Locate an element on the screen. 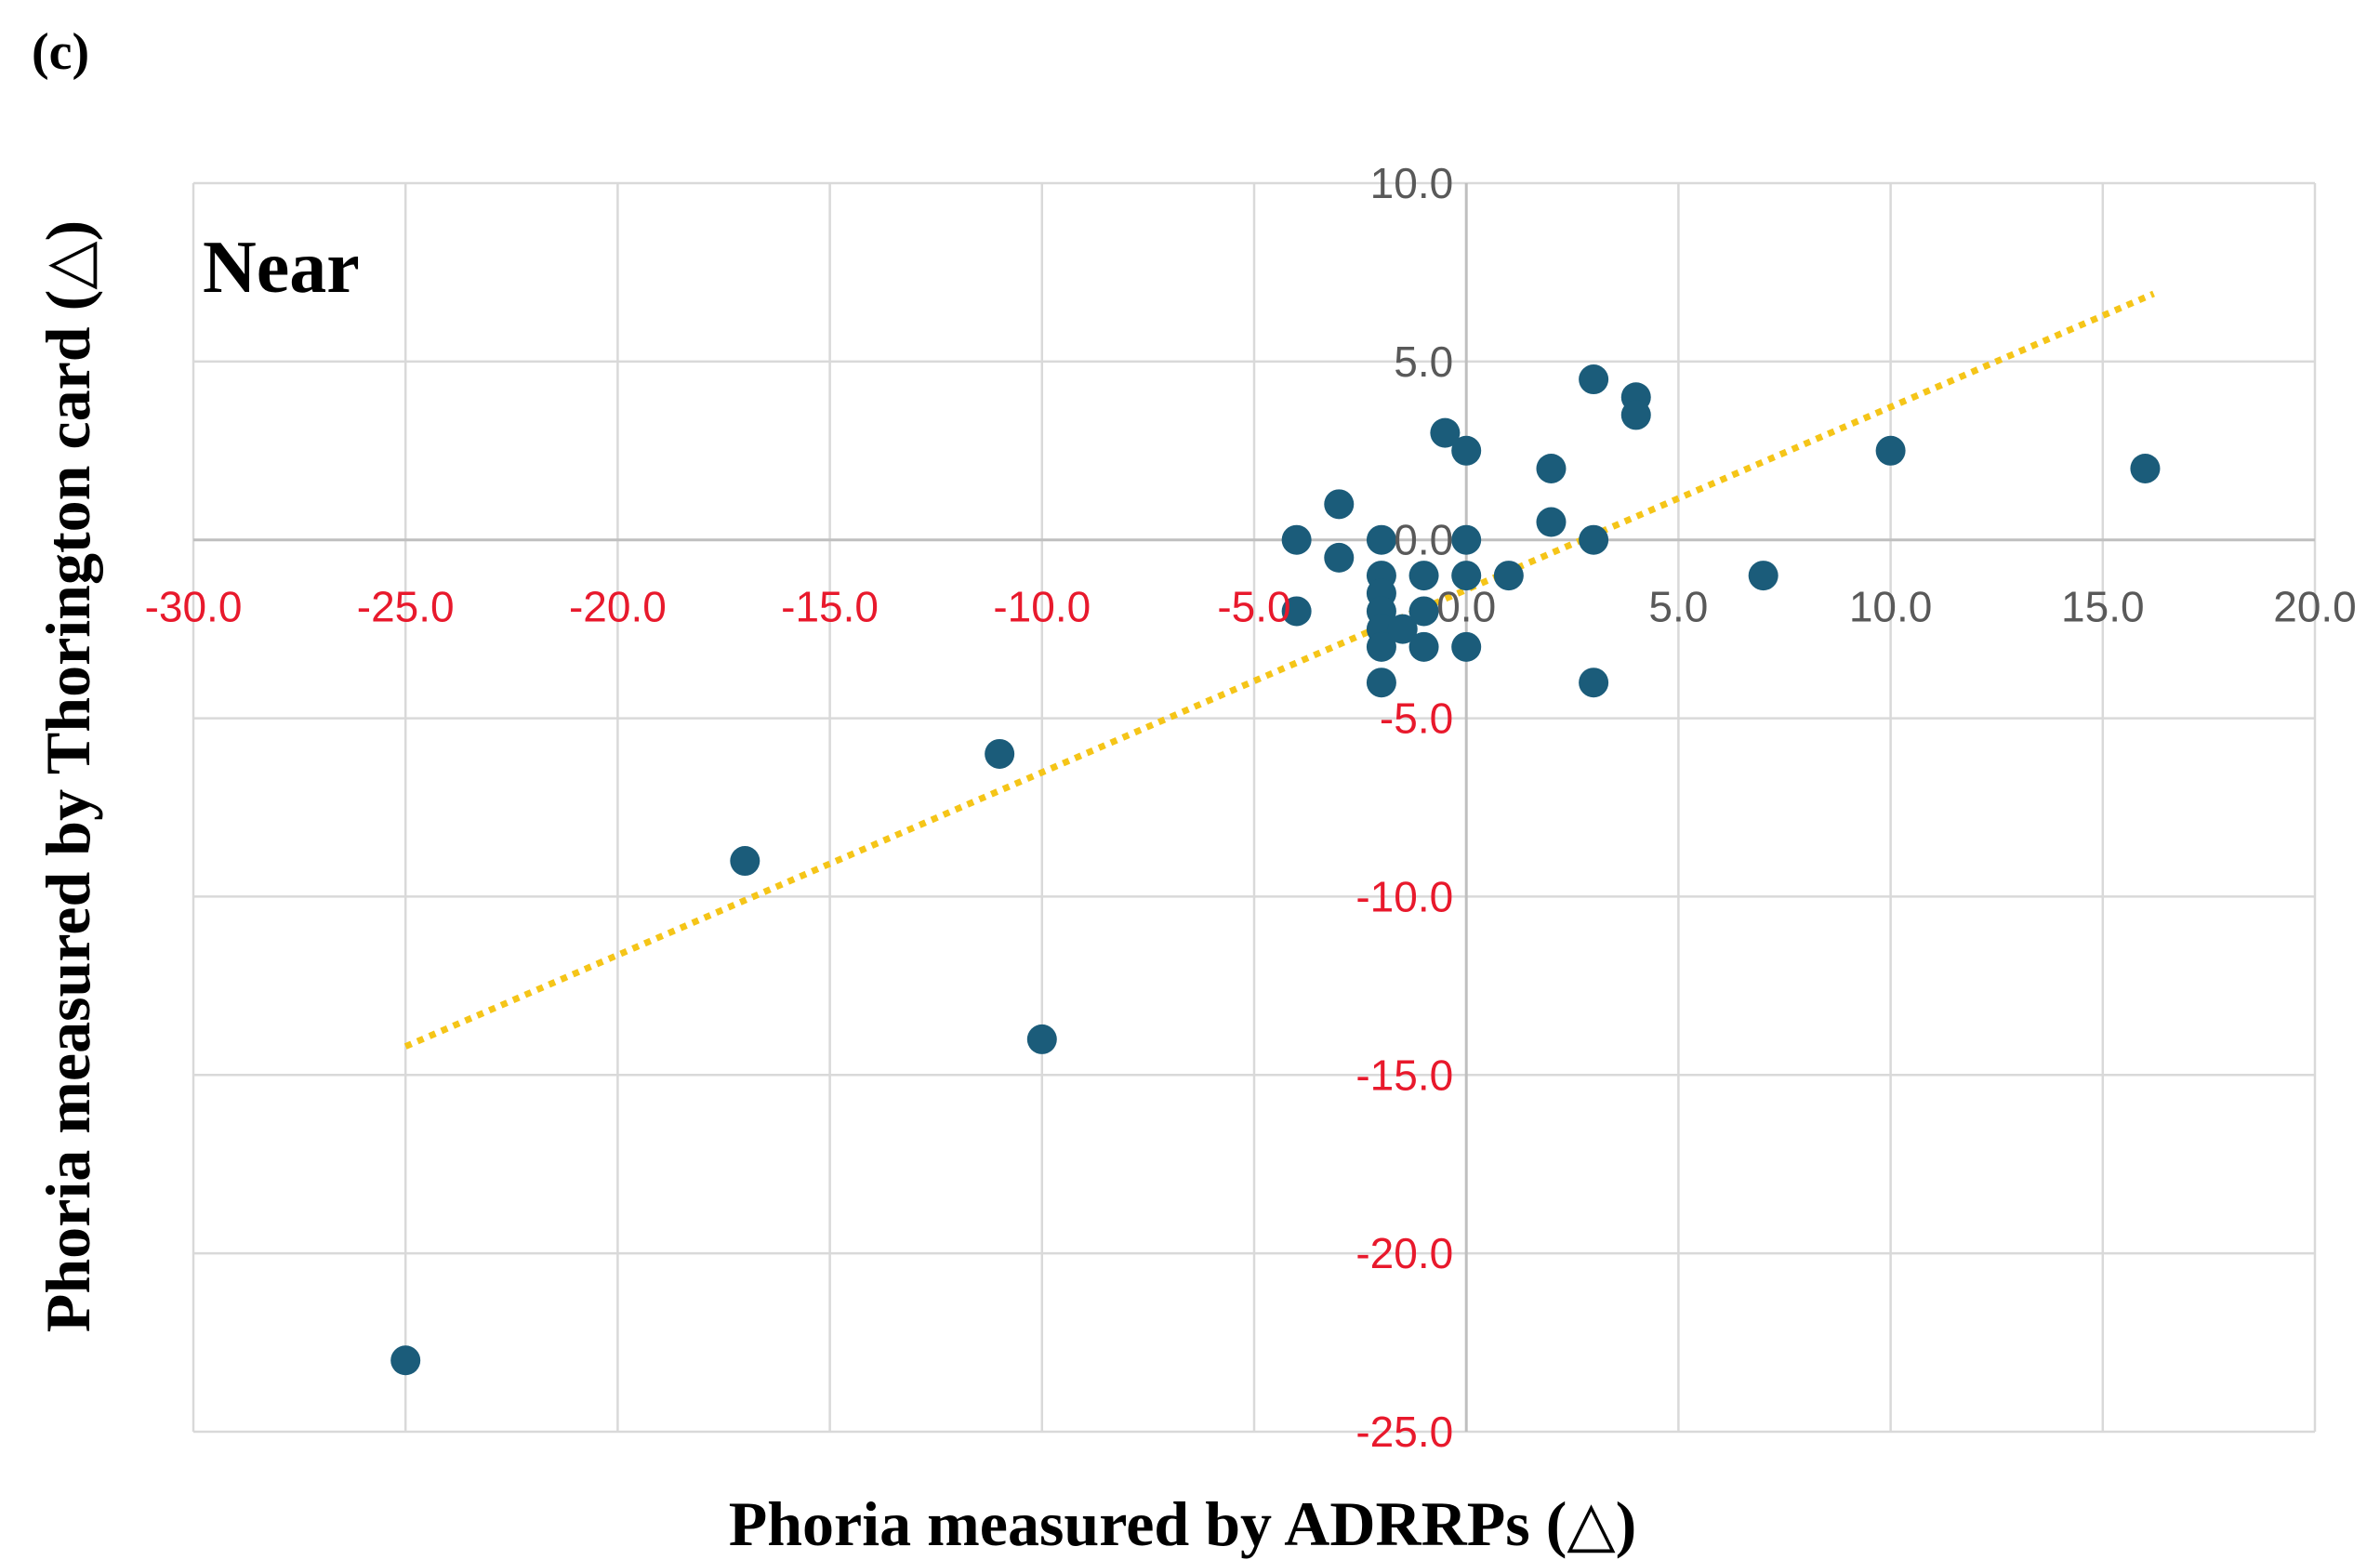 Image resolution: width=2380 pixels, height=1560 pixels. x-tick-label: -10.0 is located at coordinates (1042, 607).